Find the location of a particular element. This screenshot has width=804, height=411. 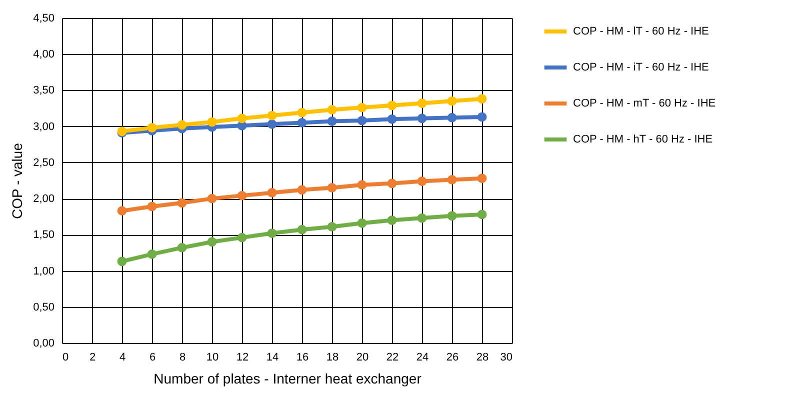

x-tick-label: 10 is located at coordinates (212, 358).